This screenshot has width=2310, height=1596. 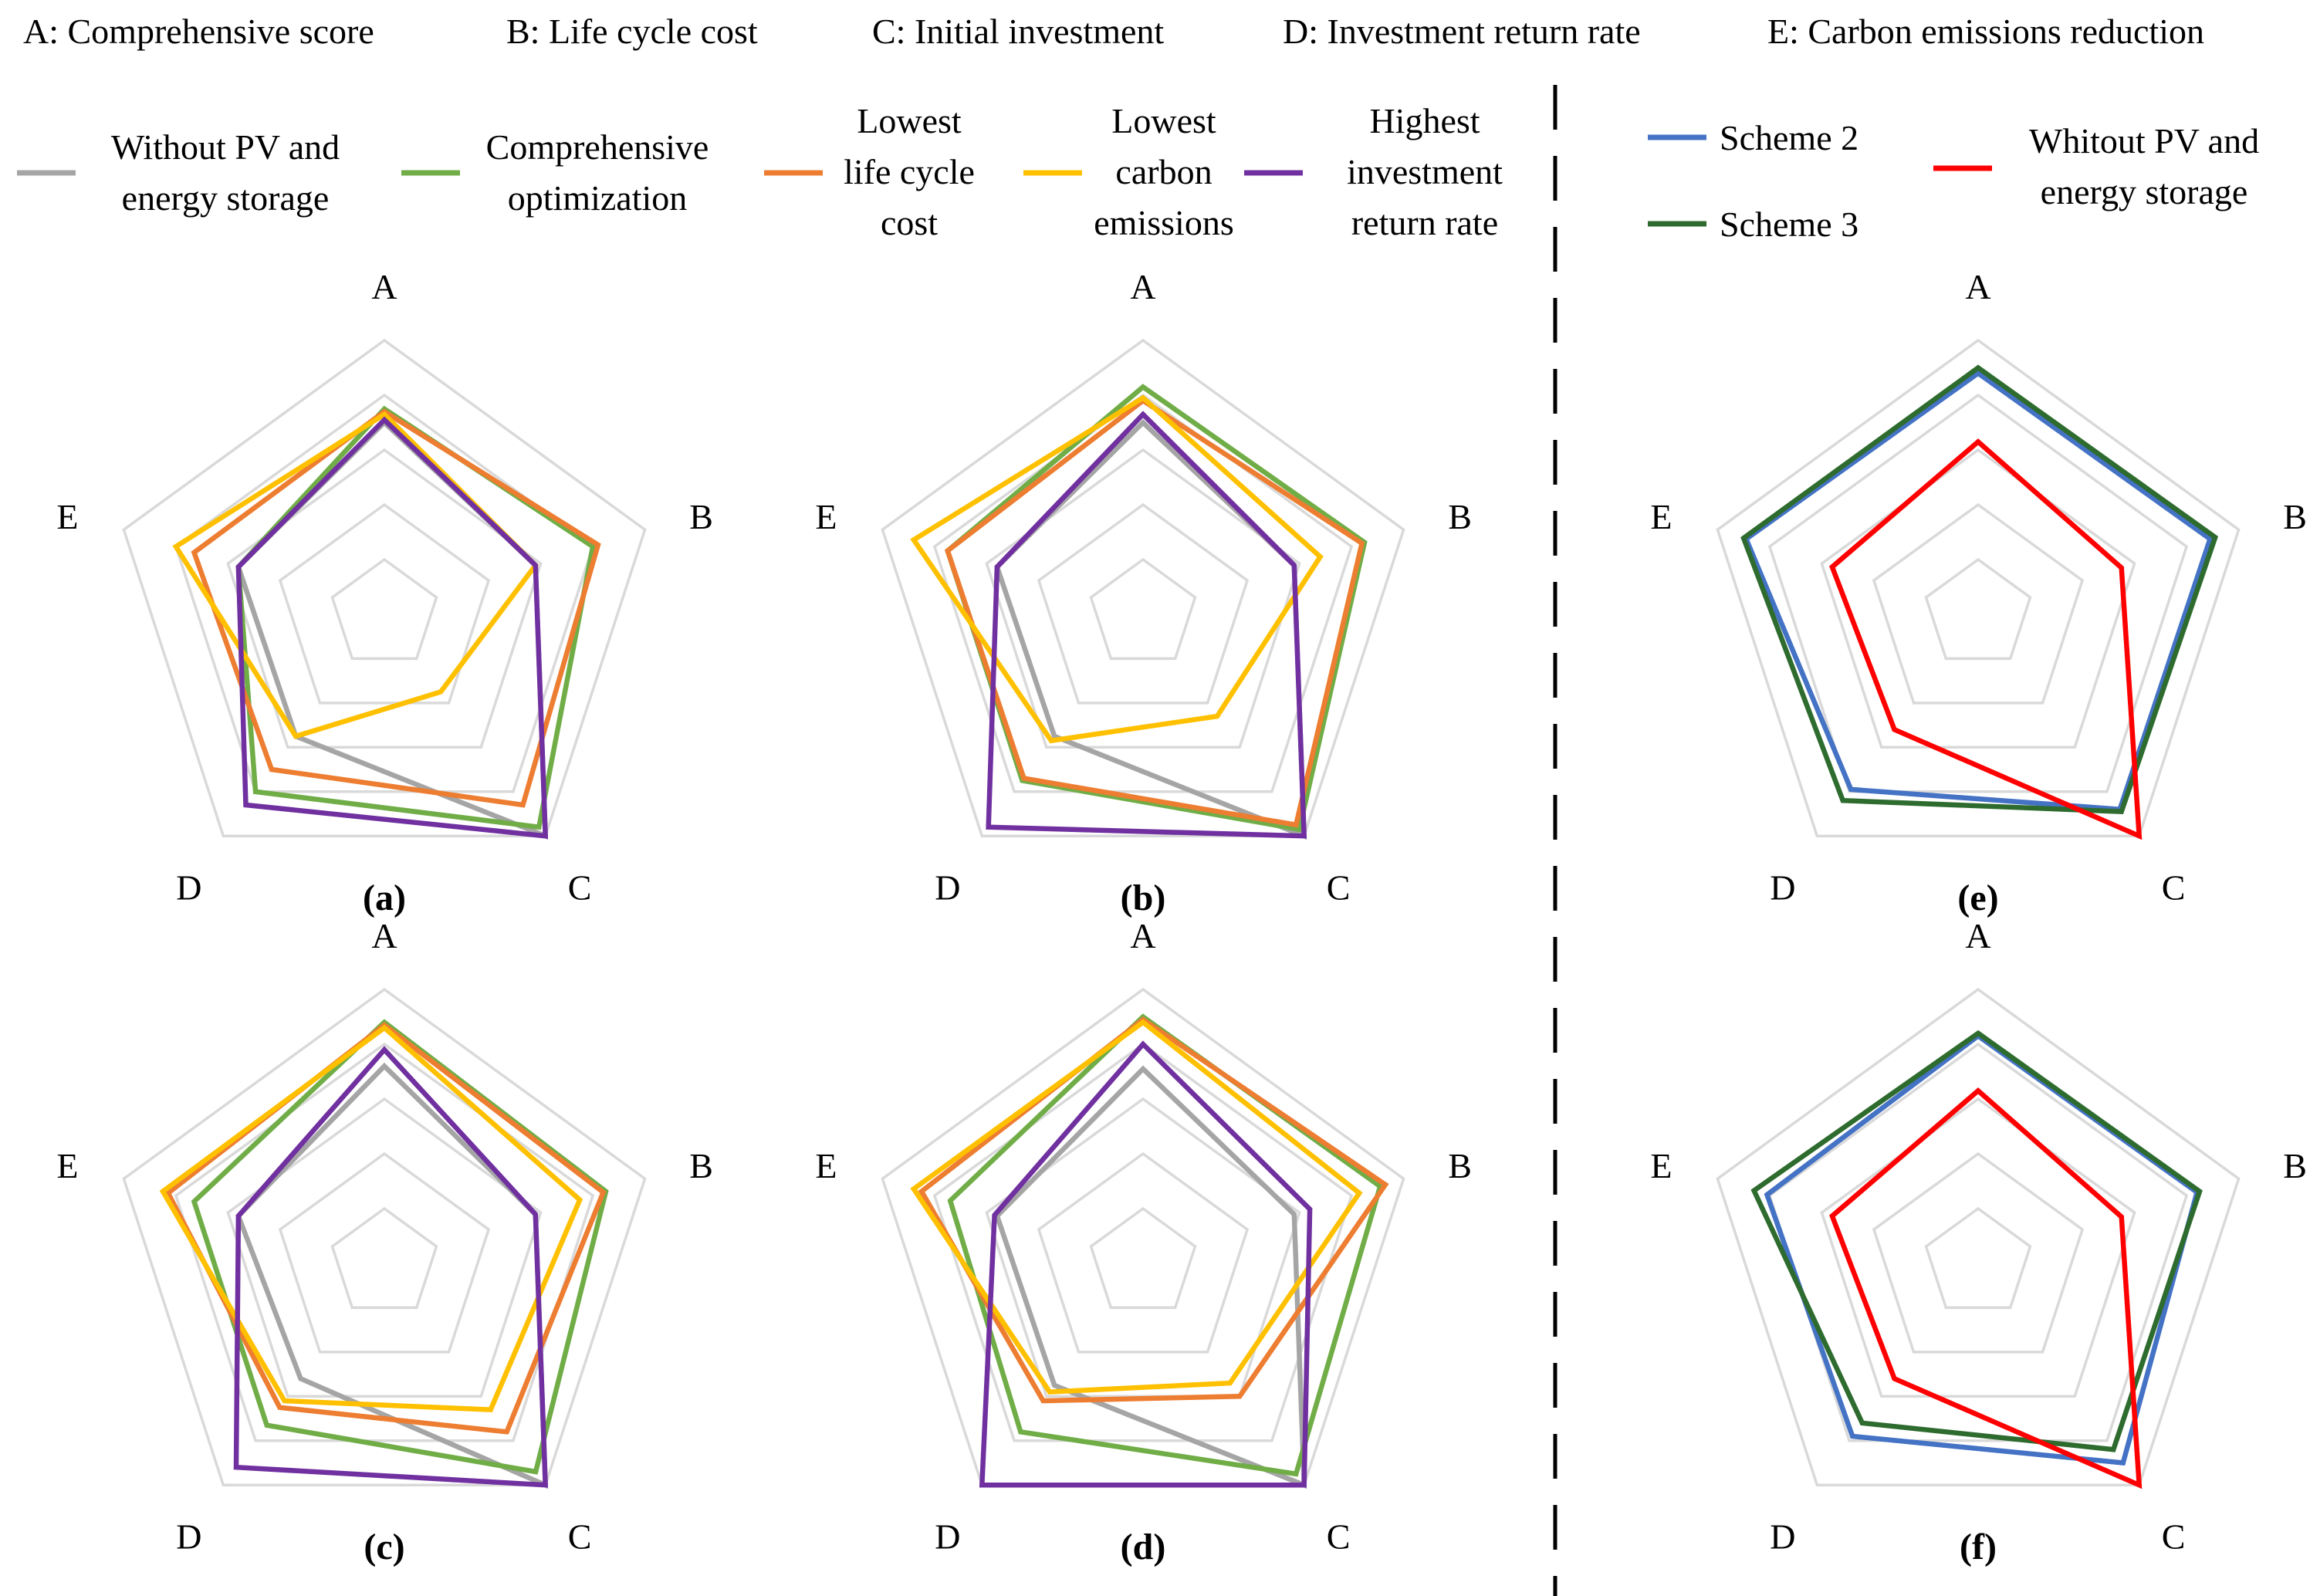 What do you see at coordinates (1425, 172) in the screenshot?
I see `legend-label: investment` at bounding box center [1425, 172].